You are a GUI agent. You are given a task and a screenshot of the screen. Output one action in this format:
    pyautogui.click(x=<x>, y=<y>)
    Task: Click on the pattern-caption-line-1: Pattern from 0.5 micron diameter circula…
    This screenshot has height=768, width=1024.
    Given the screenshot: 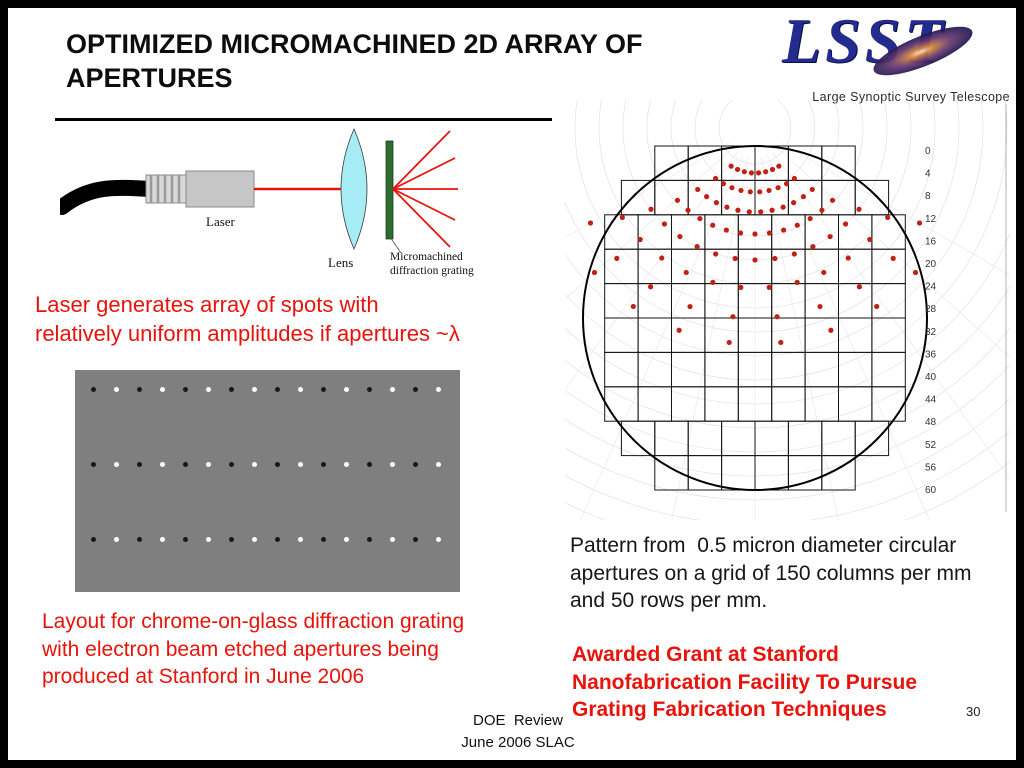 What is the action you would take?
    pyautogui.click(x=763, y=545)
    